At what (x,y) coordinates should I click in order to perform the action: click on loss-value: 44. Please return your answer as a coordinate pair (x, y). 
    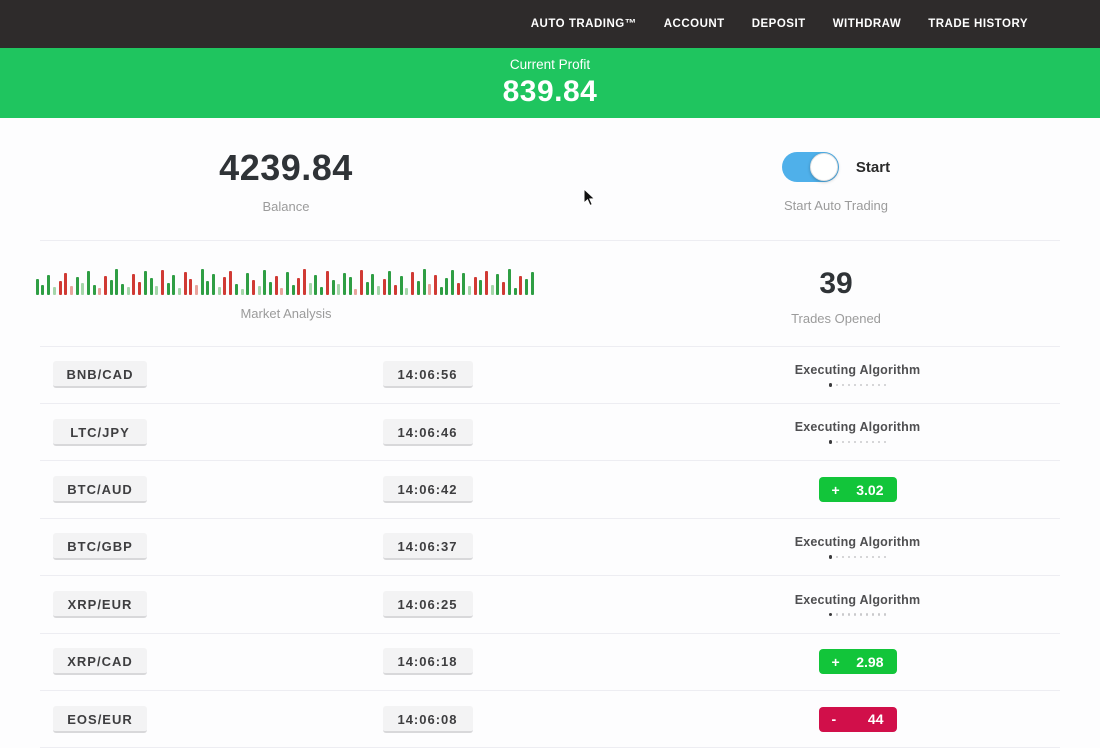
    Looking at the image, I should click on (875, 719).